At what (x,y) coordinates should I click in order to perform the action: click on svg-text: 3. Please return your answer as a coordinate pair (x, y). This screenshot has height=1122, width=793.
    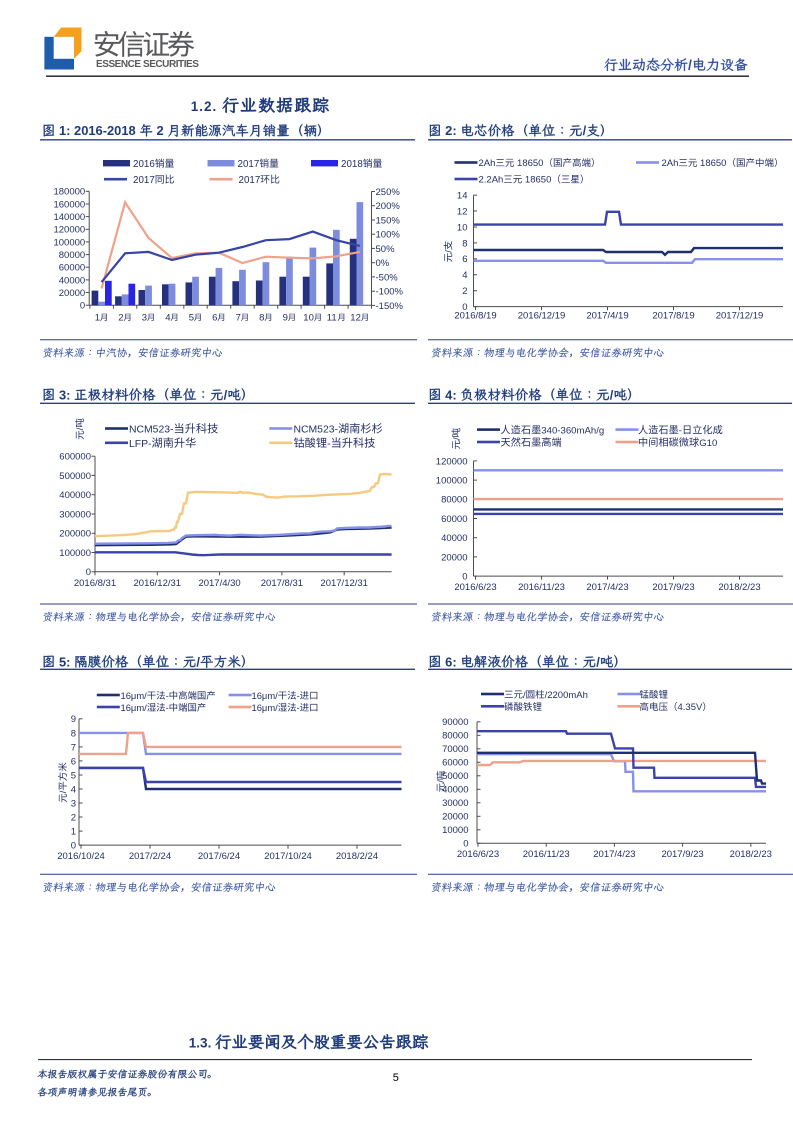
    Looking at the image, I should click on (73, 803).